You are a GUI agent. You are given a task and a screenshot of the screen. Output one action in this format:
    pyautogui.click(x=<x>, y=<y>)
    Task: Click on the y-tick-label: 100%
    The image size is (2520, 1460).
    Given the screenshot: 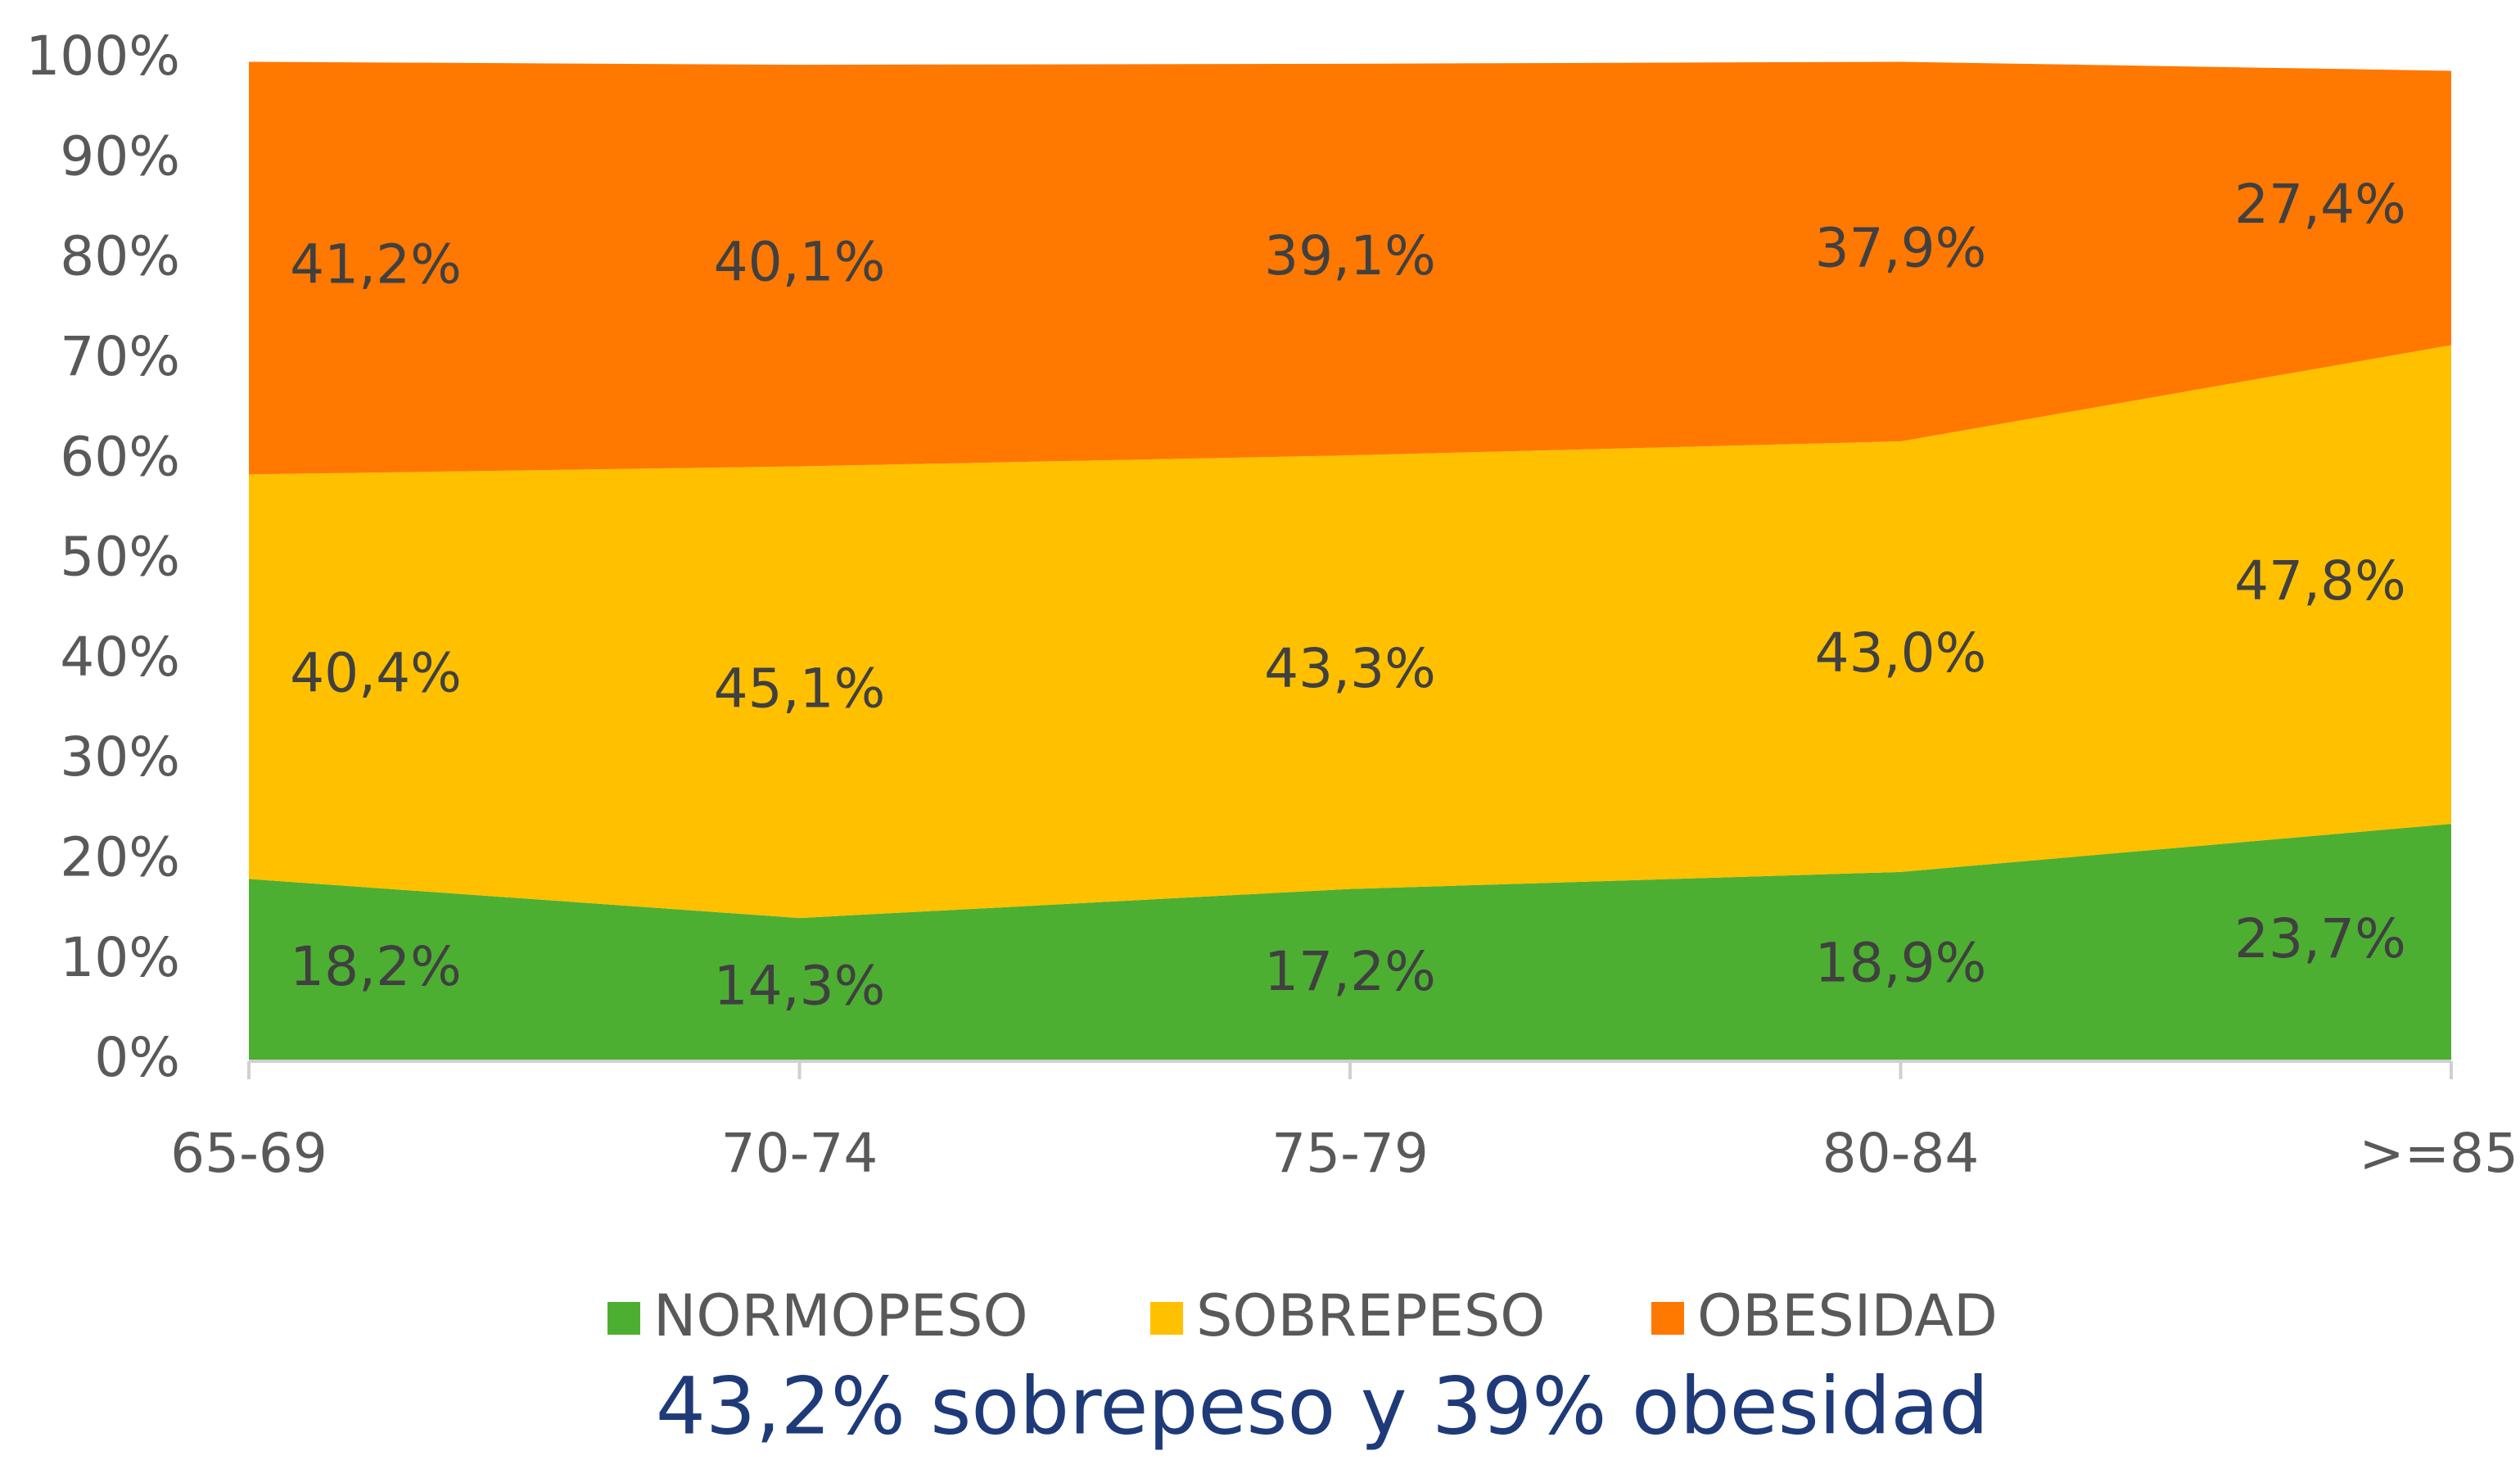 What is the action you would take?
    pyautogui.click(x=102, y=57)
    